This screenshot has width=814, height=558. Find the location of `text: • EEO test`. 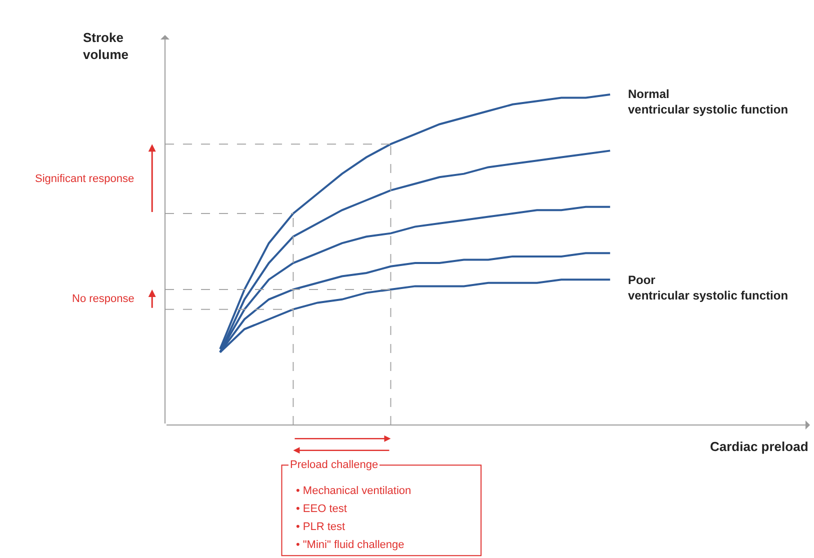

text: • EEO test is located at coordinates (321, 509).